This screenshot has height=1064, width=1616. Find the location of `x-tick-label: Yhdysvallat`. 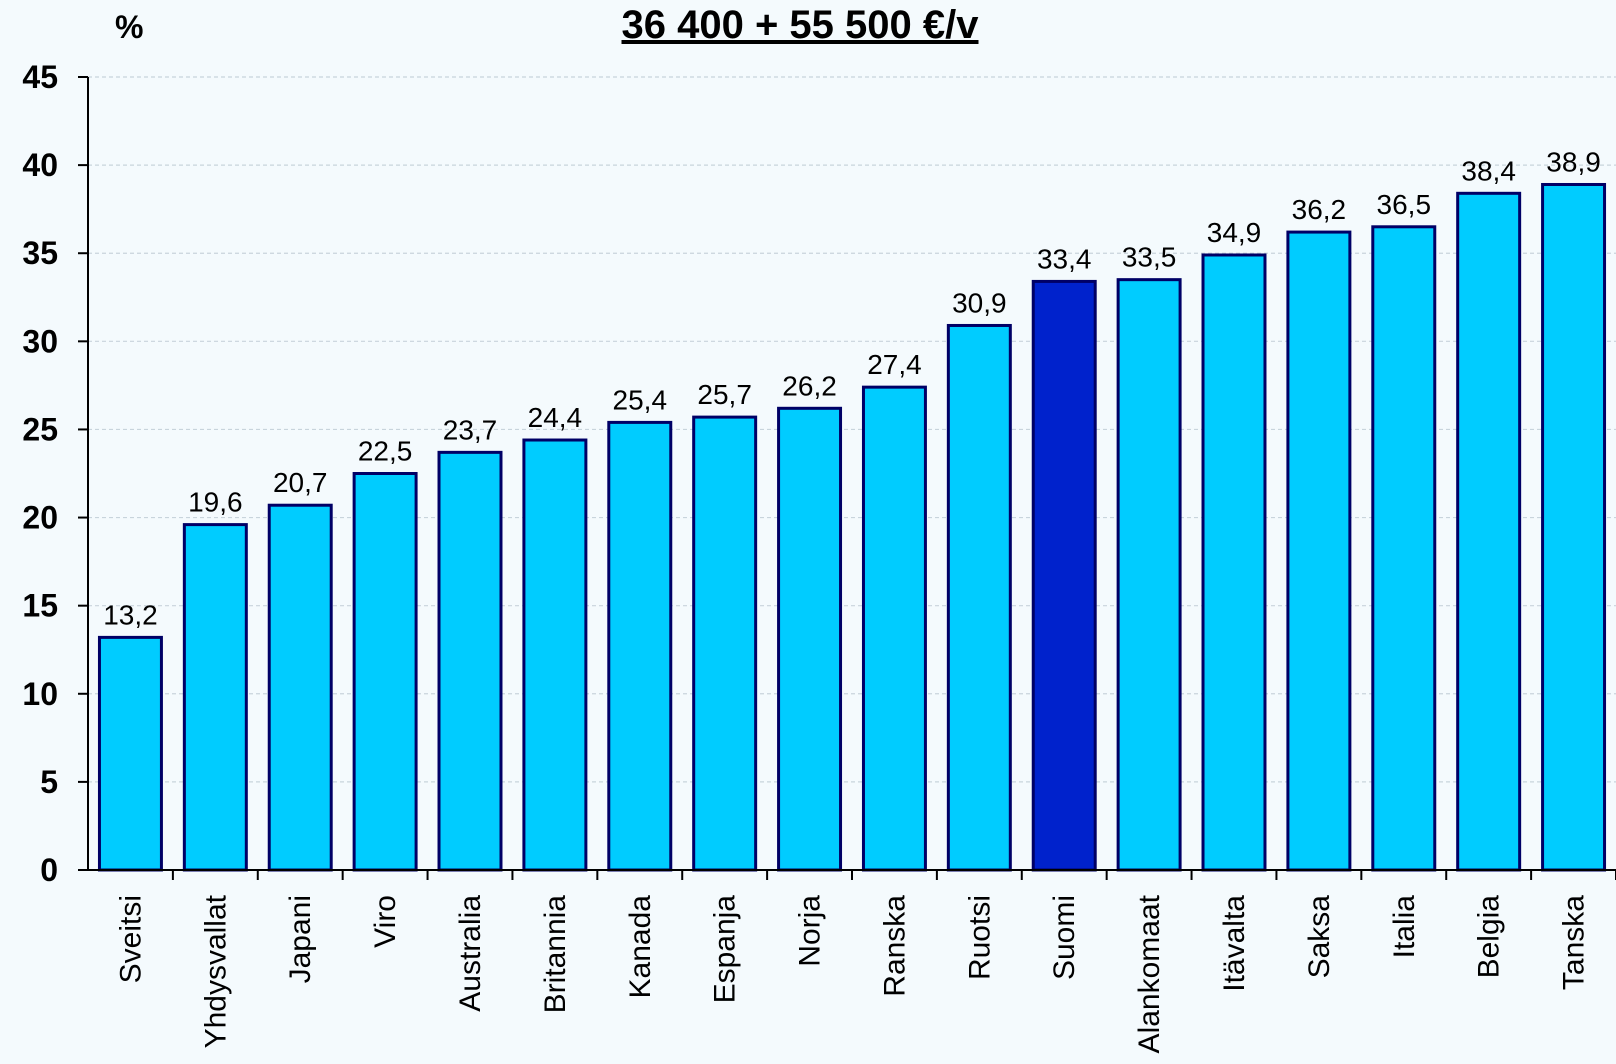

x-tick-label: Yhdysvallat is located at coordinates (215, 971).